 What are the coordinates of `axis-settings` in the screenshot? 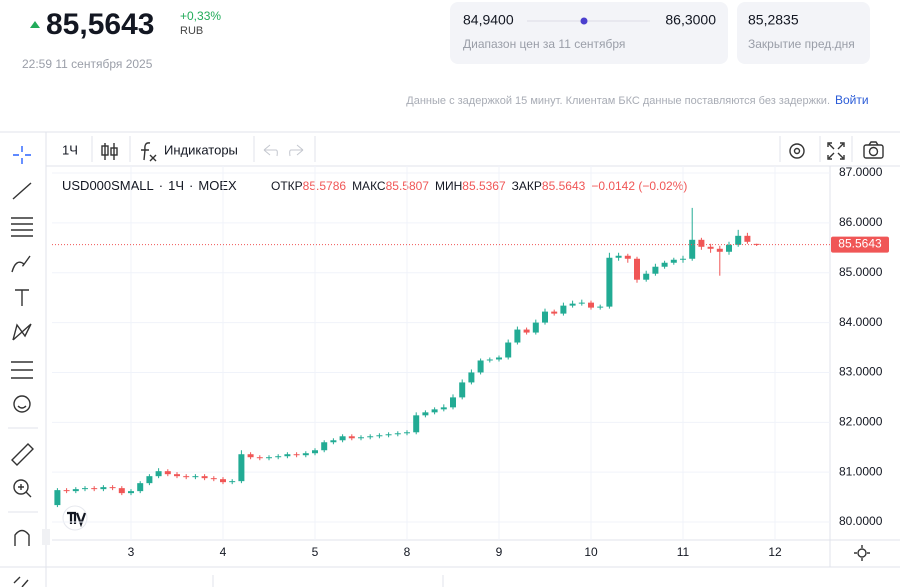 It's located at (862, 553).